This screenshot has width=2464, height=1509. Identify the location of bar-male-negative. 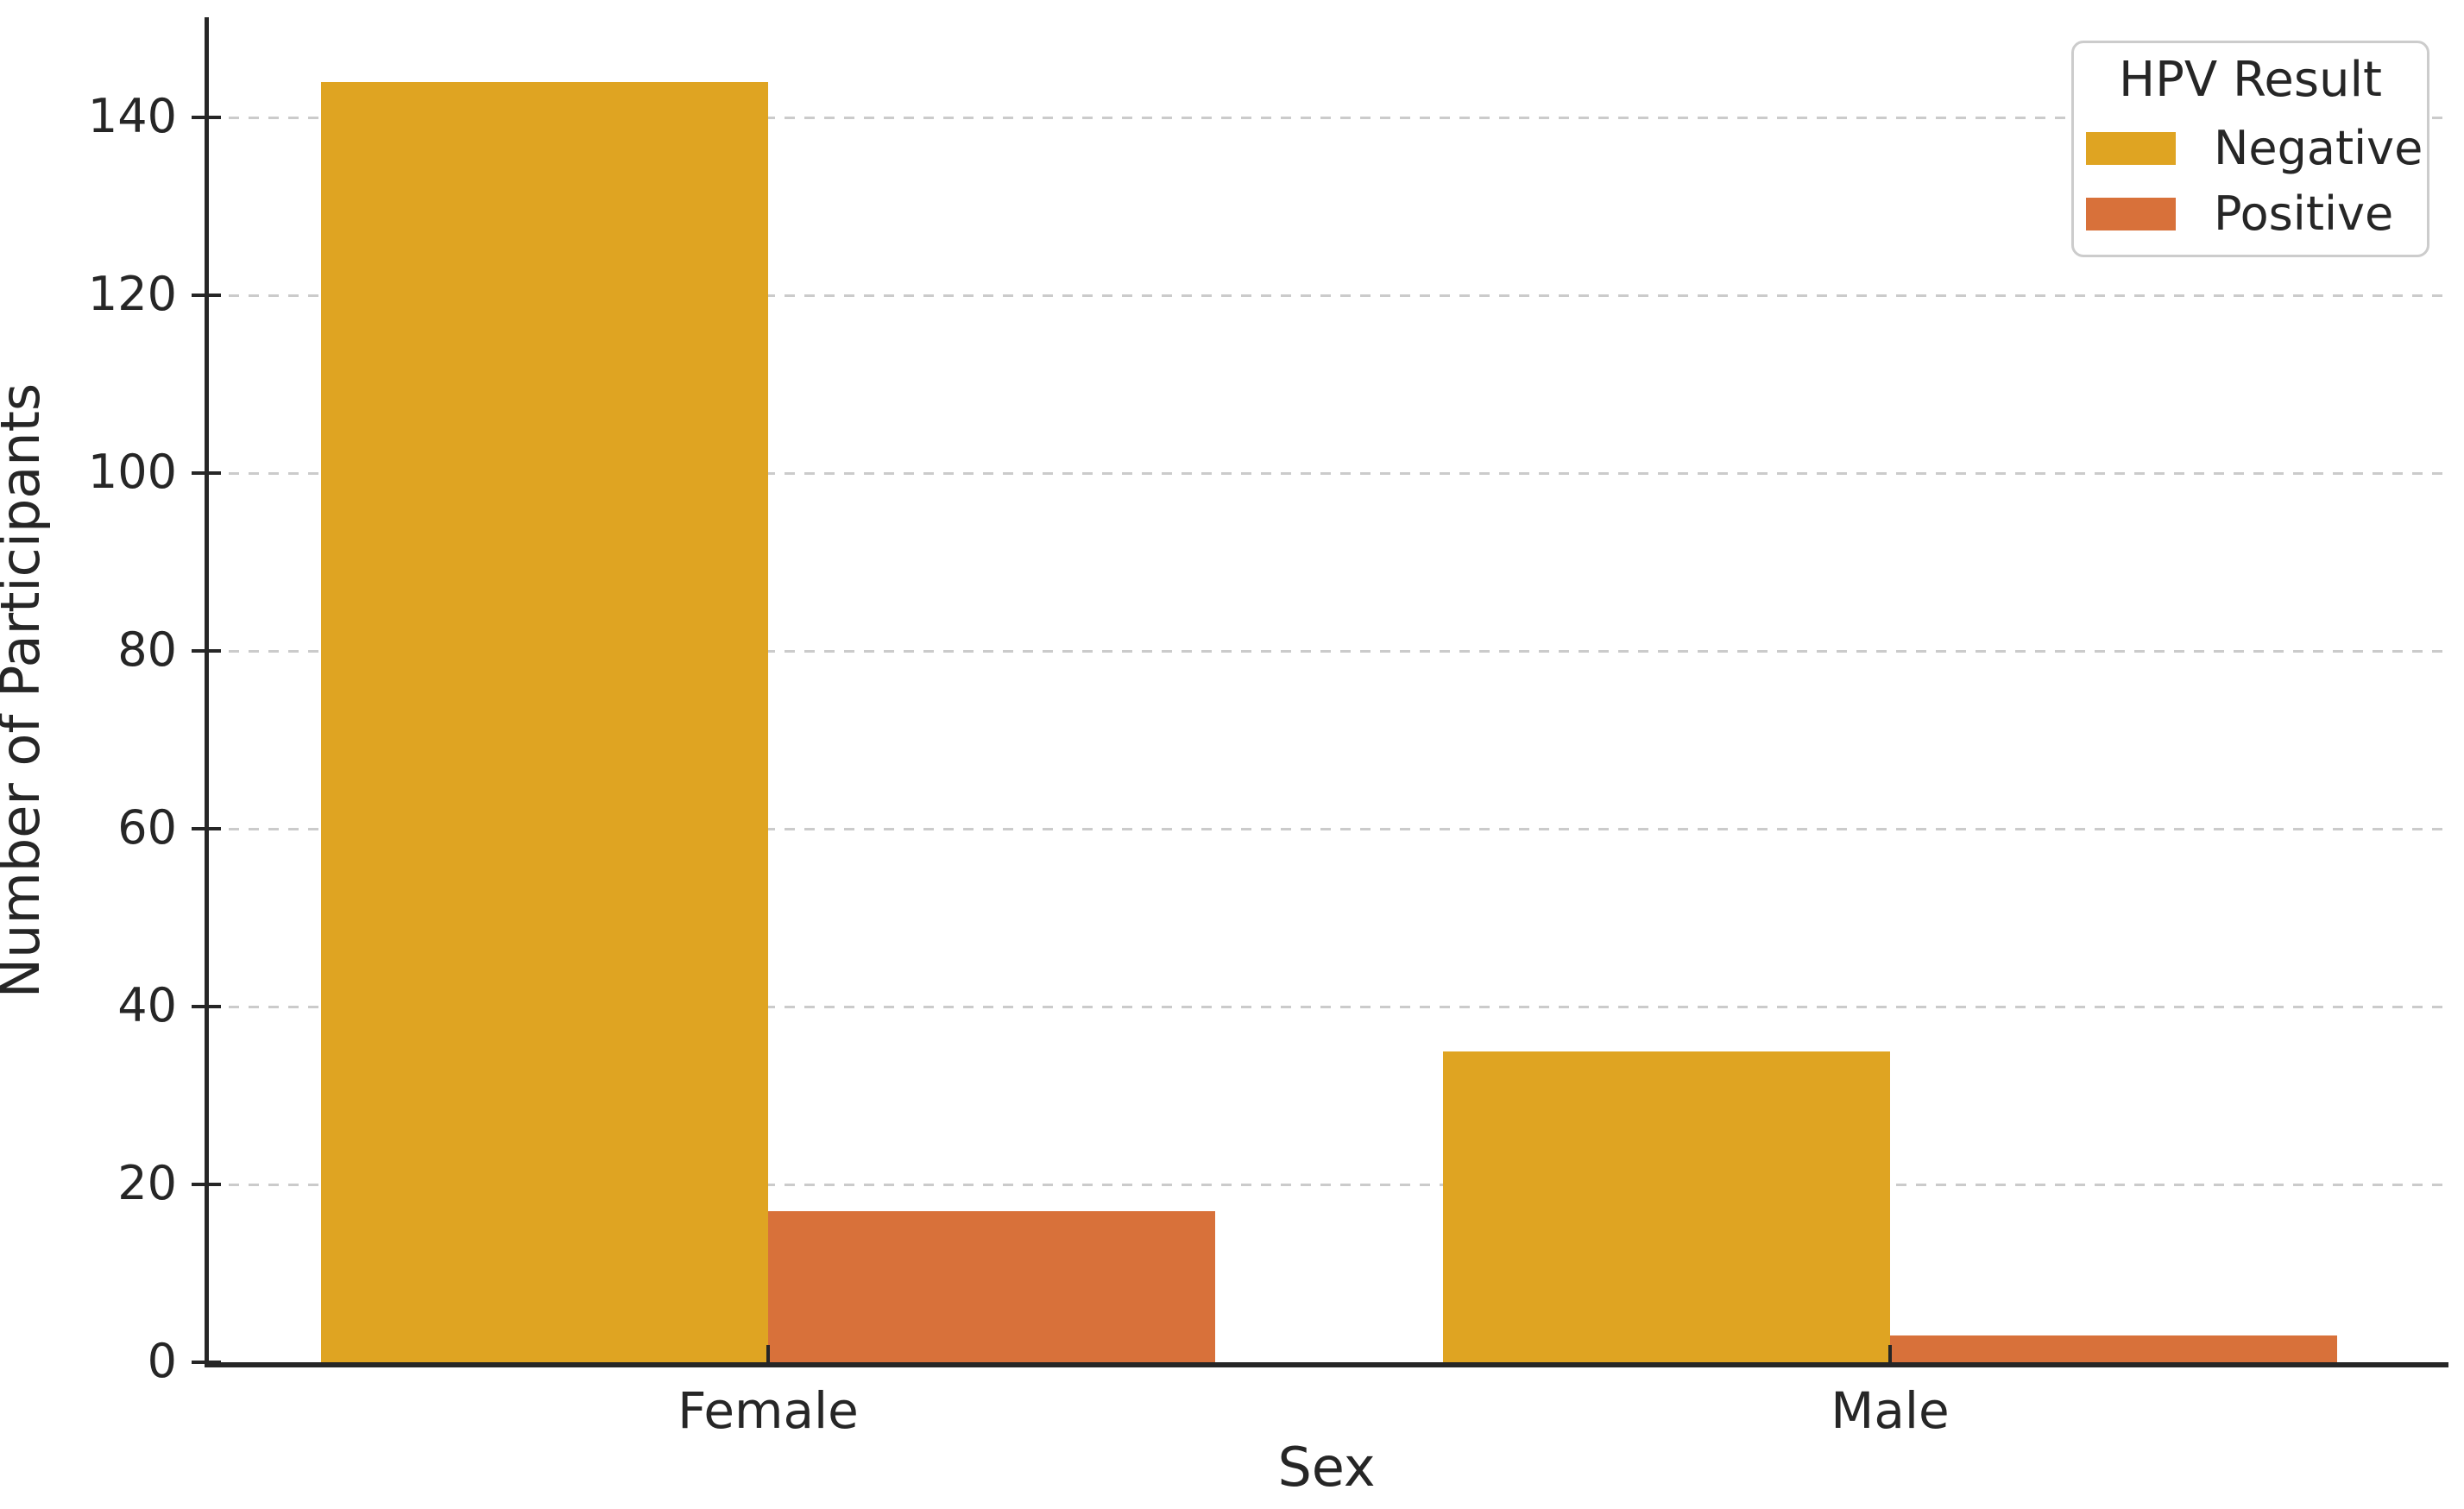
(1666, 1206).